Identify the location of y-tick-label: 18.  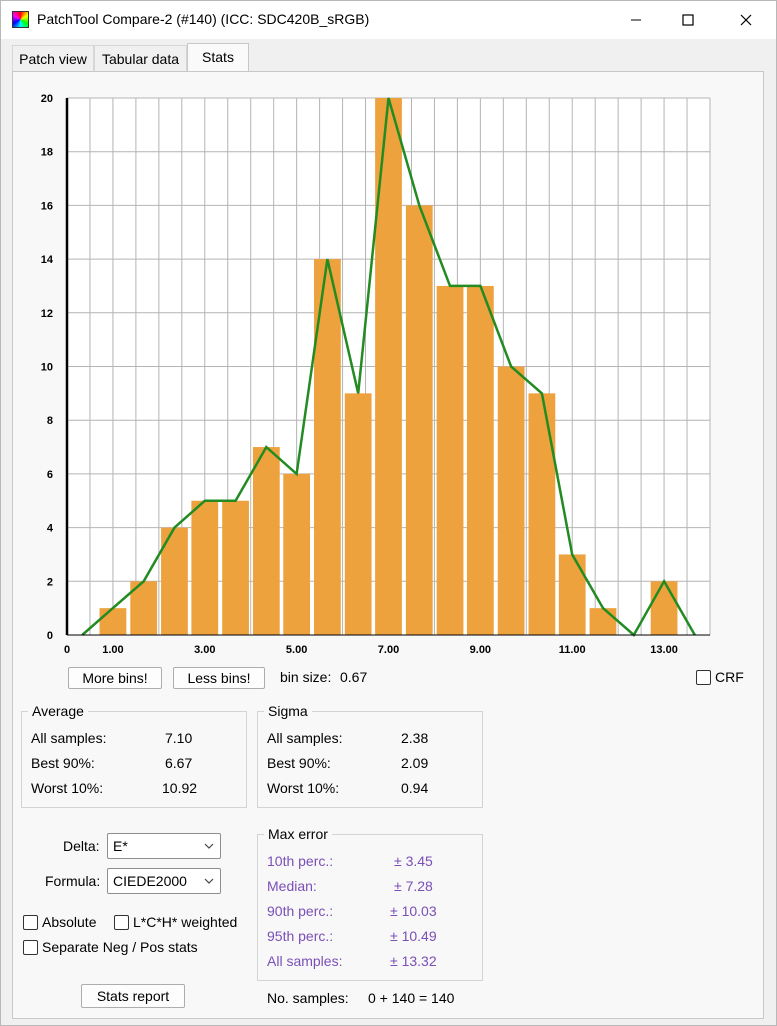
(47, 153).